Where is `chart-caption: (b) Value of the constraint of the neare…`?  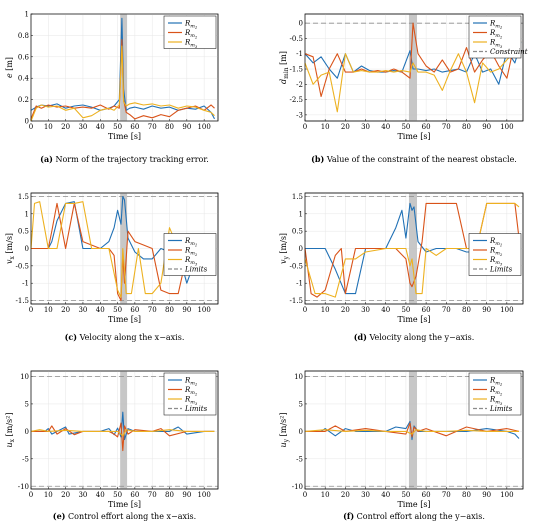 chart-caption: (b) Value of the constraint of the neare… is located at coordinates (414, 159).